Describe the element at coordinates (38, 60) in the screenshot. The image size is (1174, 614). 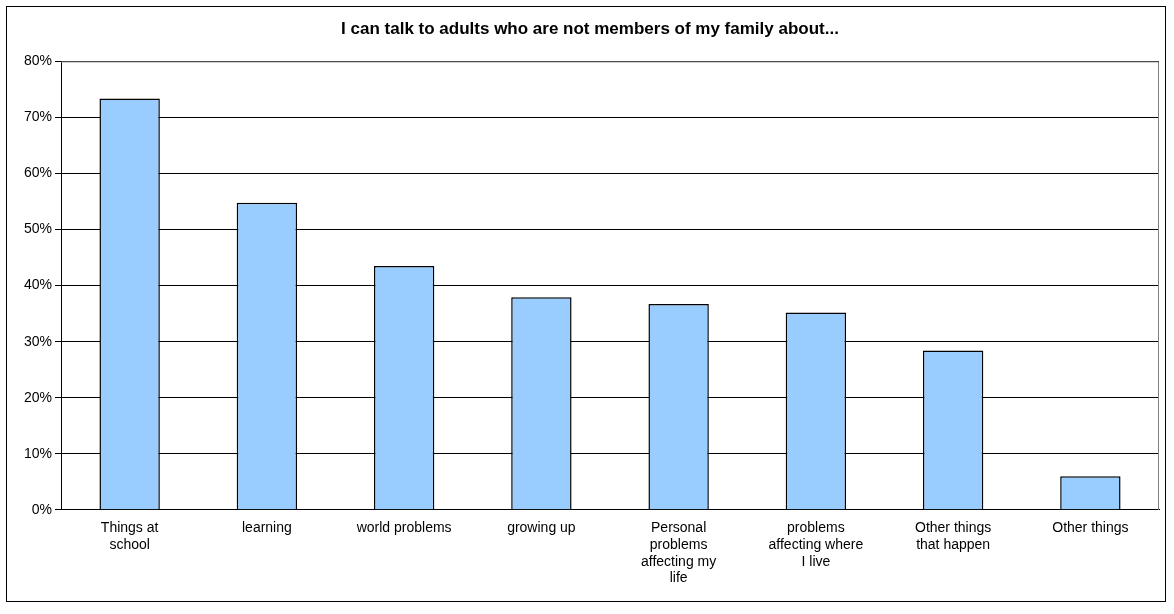
I see `y-tick-label: 80%` at that location.